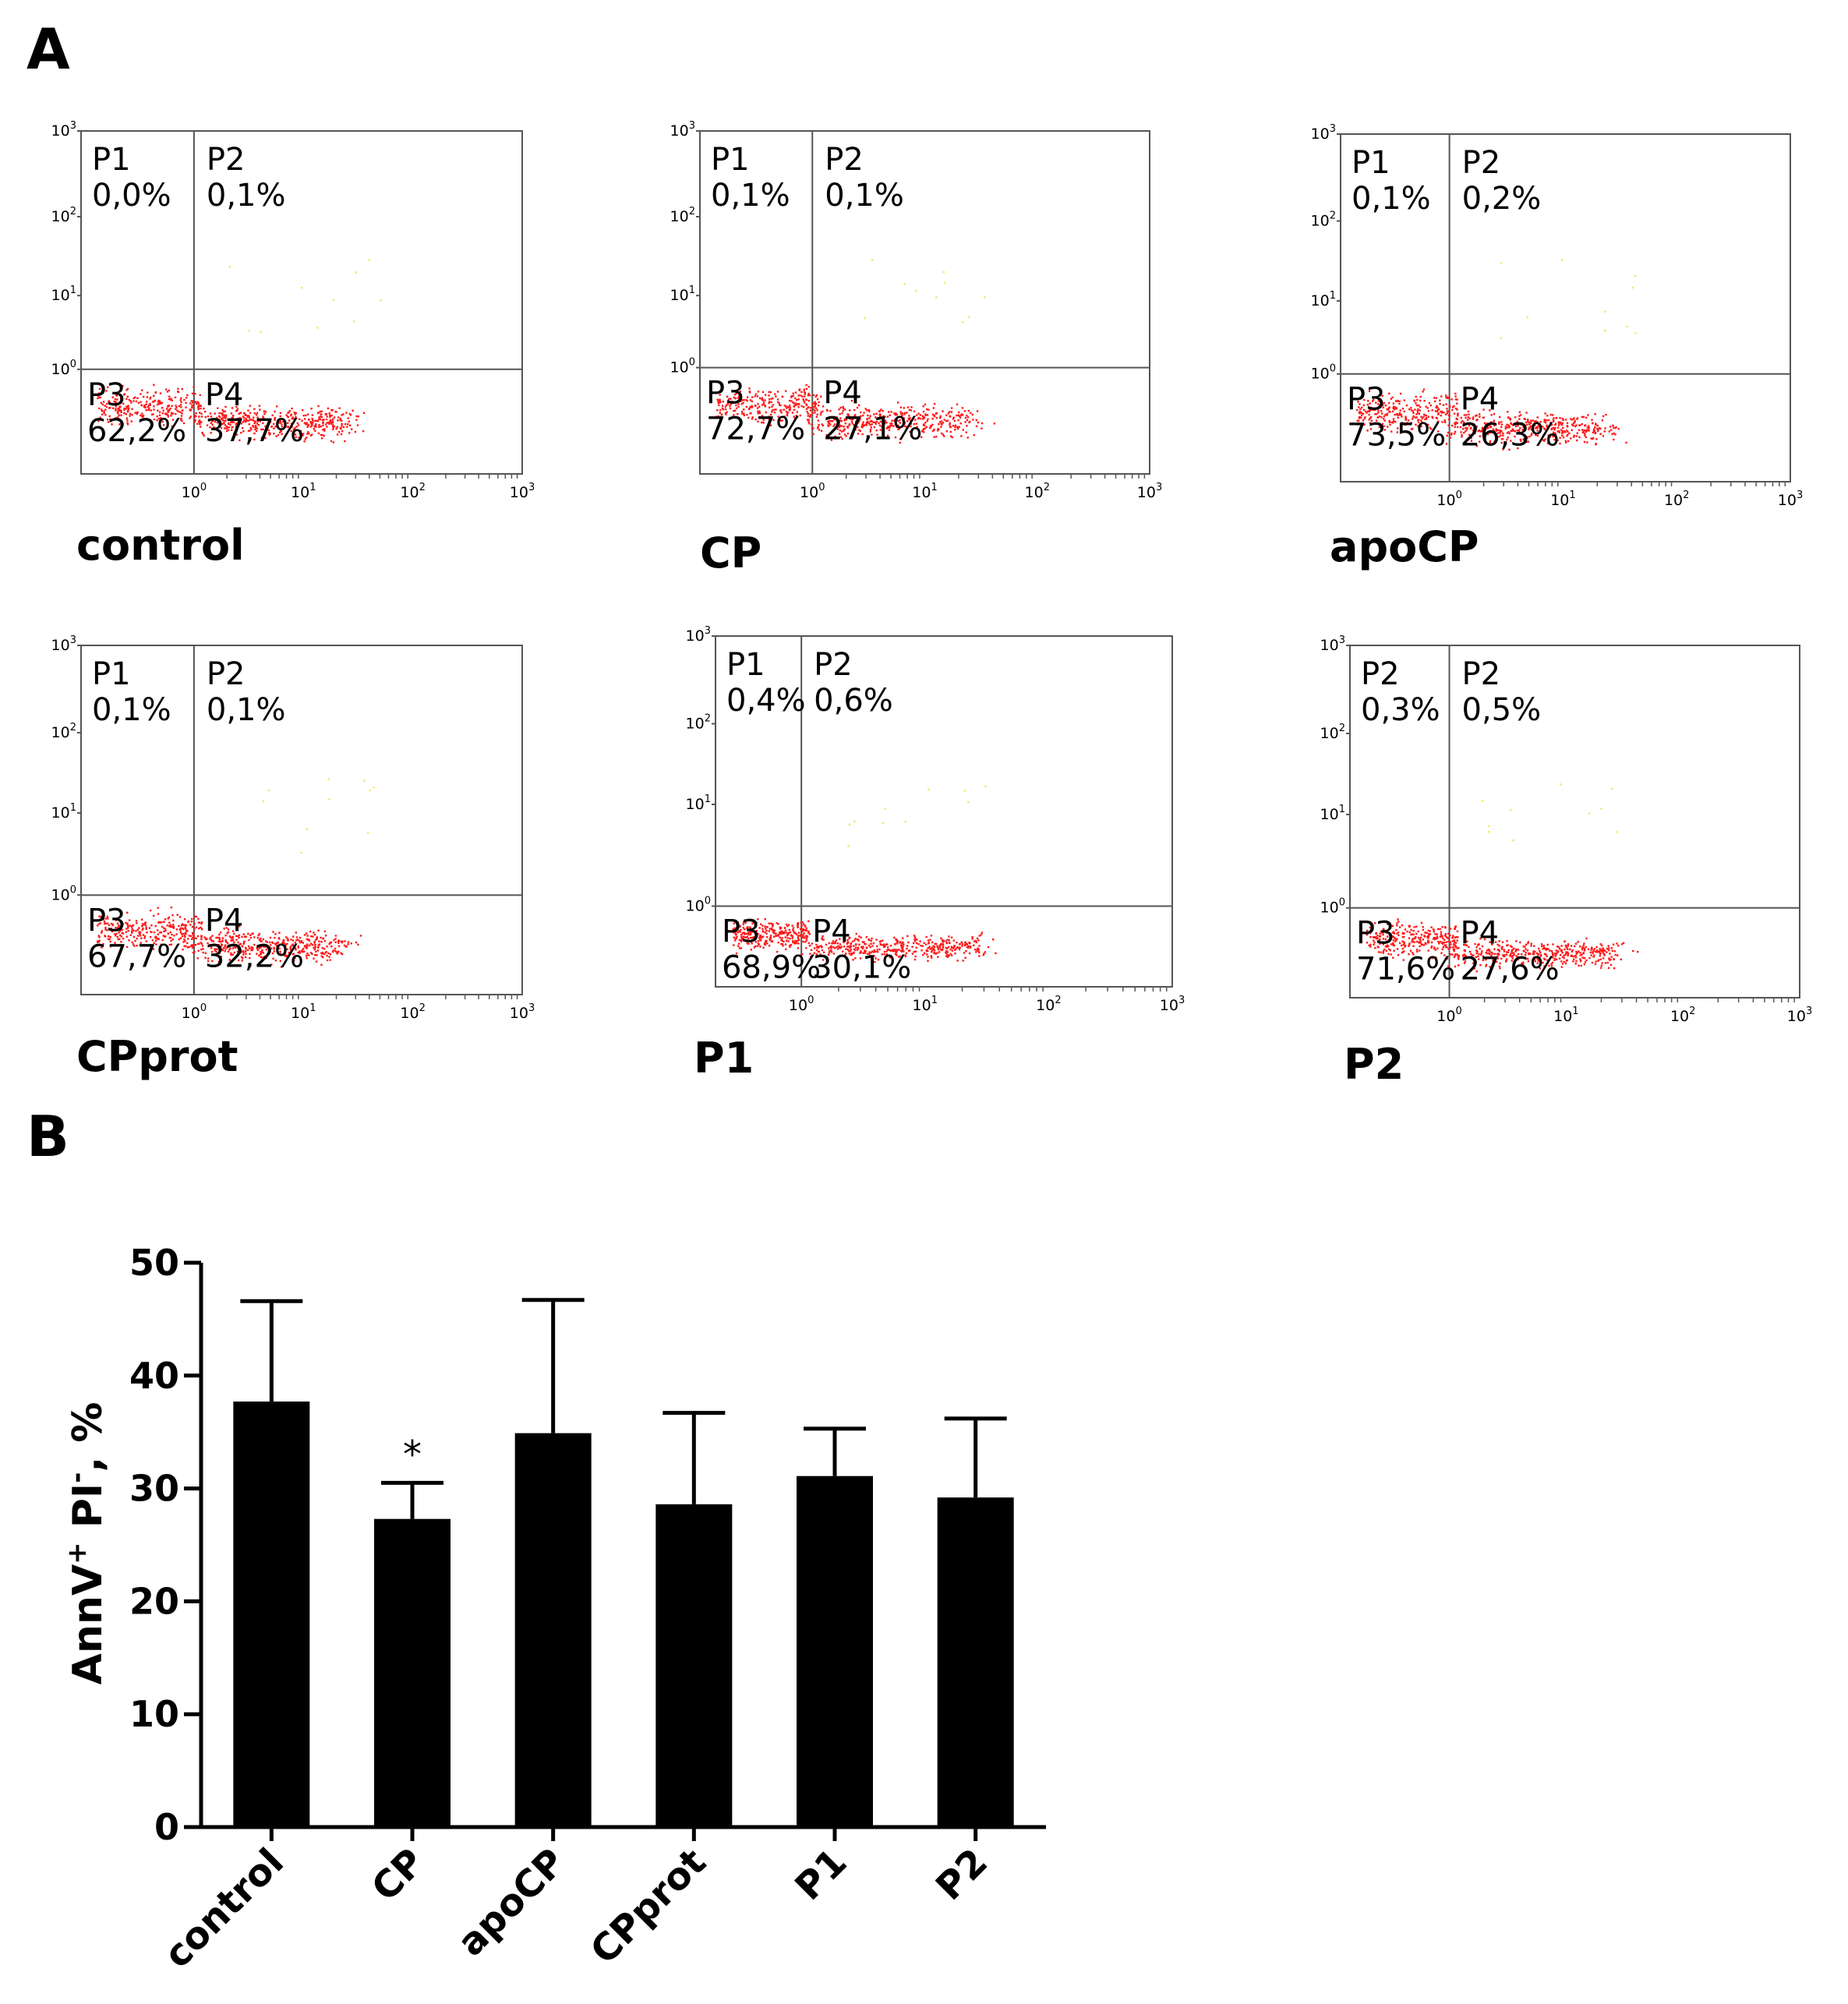  What do you see at coordinates (1374, 1065) in the screenshot?
I see `plot-caption: P2` at bounding box center [1374, 1065].